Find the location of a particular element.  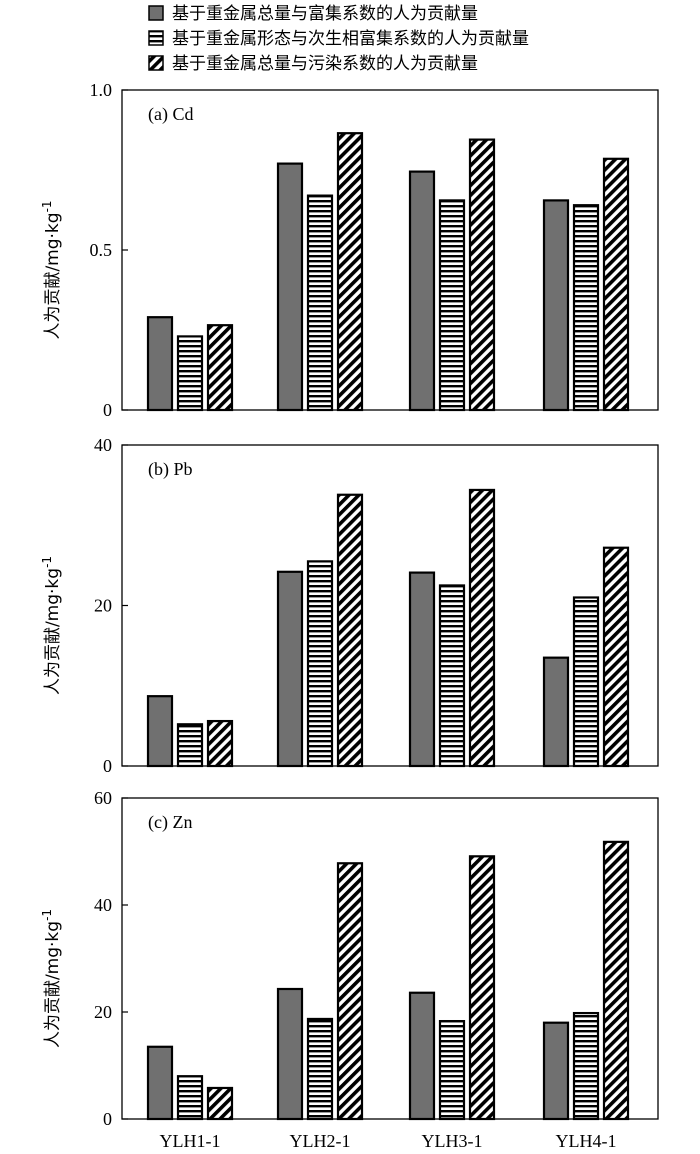

y-tick-label: 1.0 is located at coordinates (101, 90).